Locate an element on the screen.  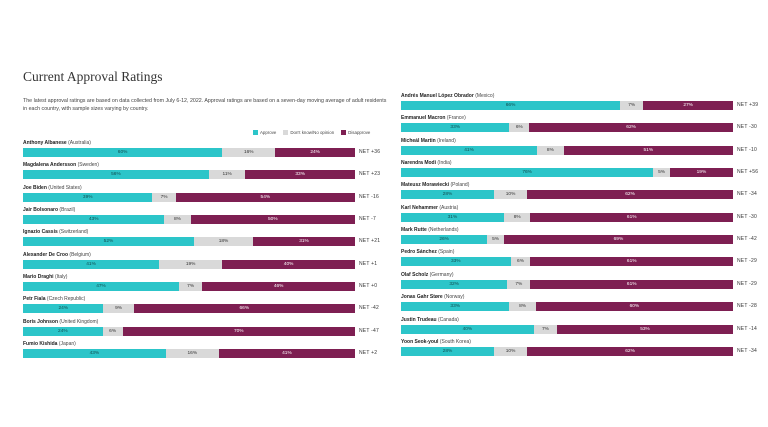
leader-row: Jair Bolsonaro (Brazil) 43% 8% 50% NET -7 is located at coordinates (205, 218).